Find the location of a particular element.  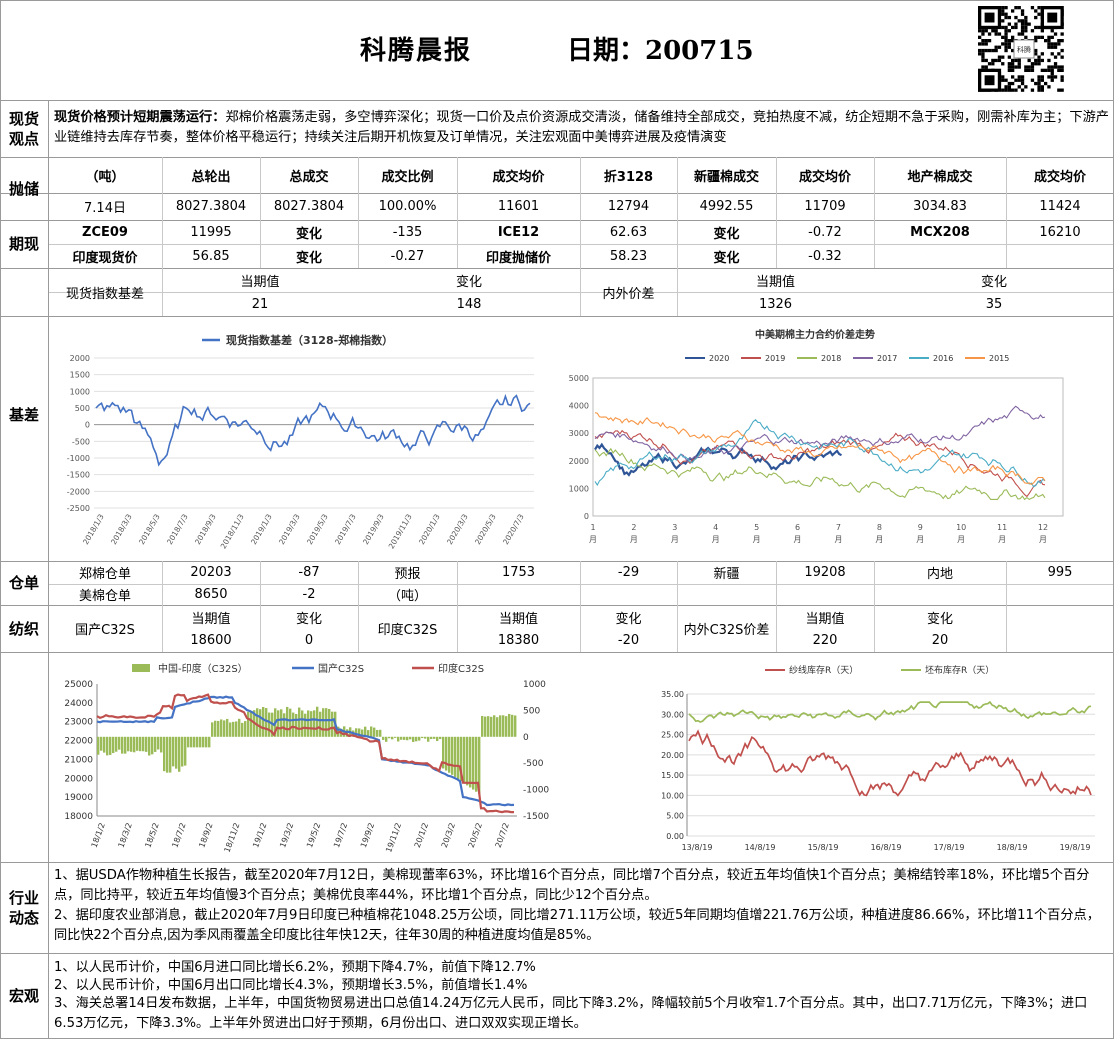

chart1-xtick: 2020/1/3 is located at coordinates (429, 529).